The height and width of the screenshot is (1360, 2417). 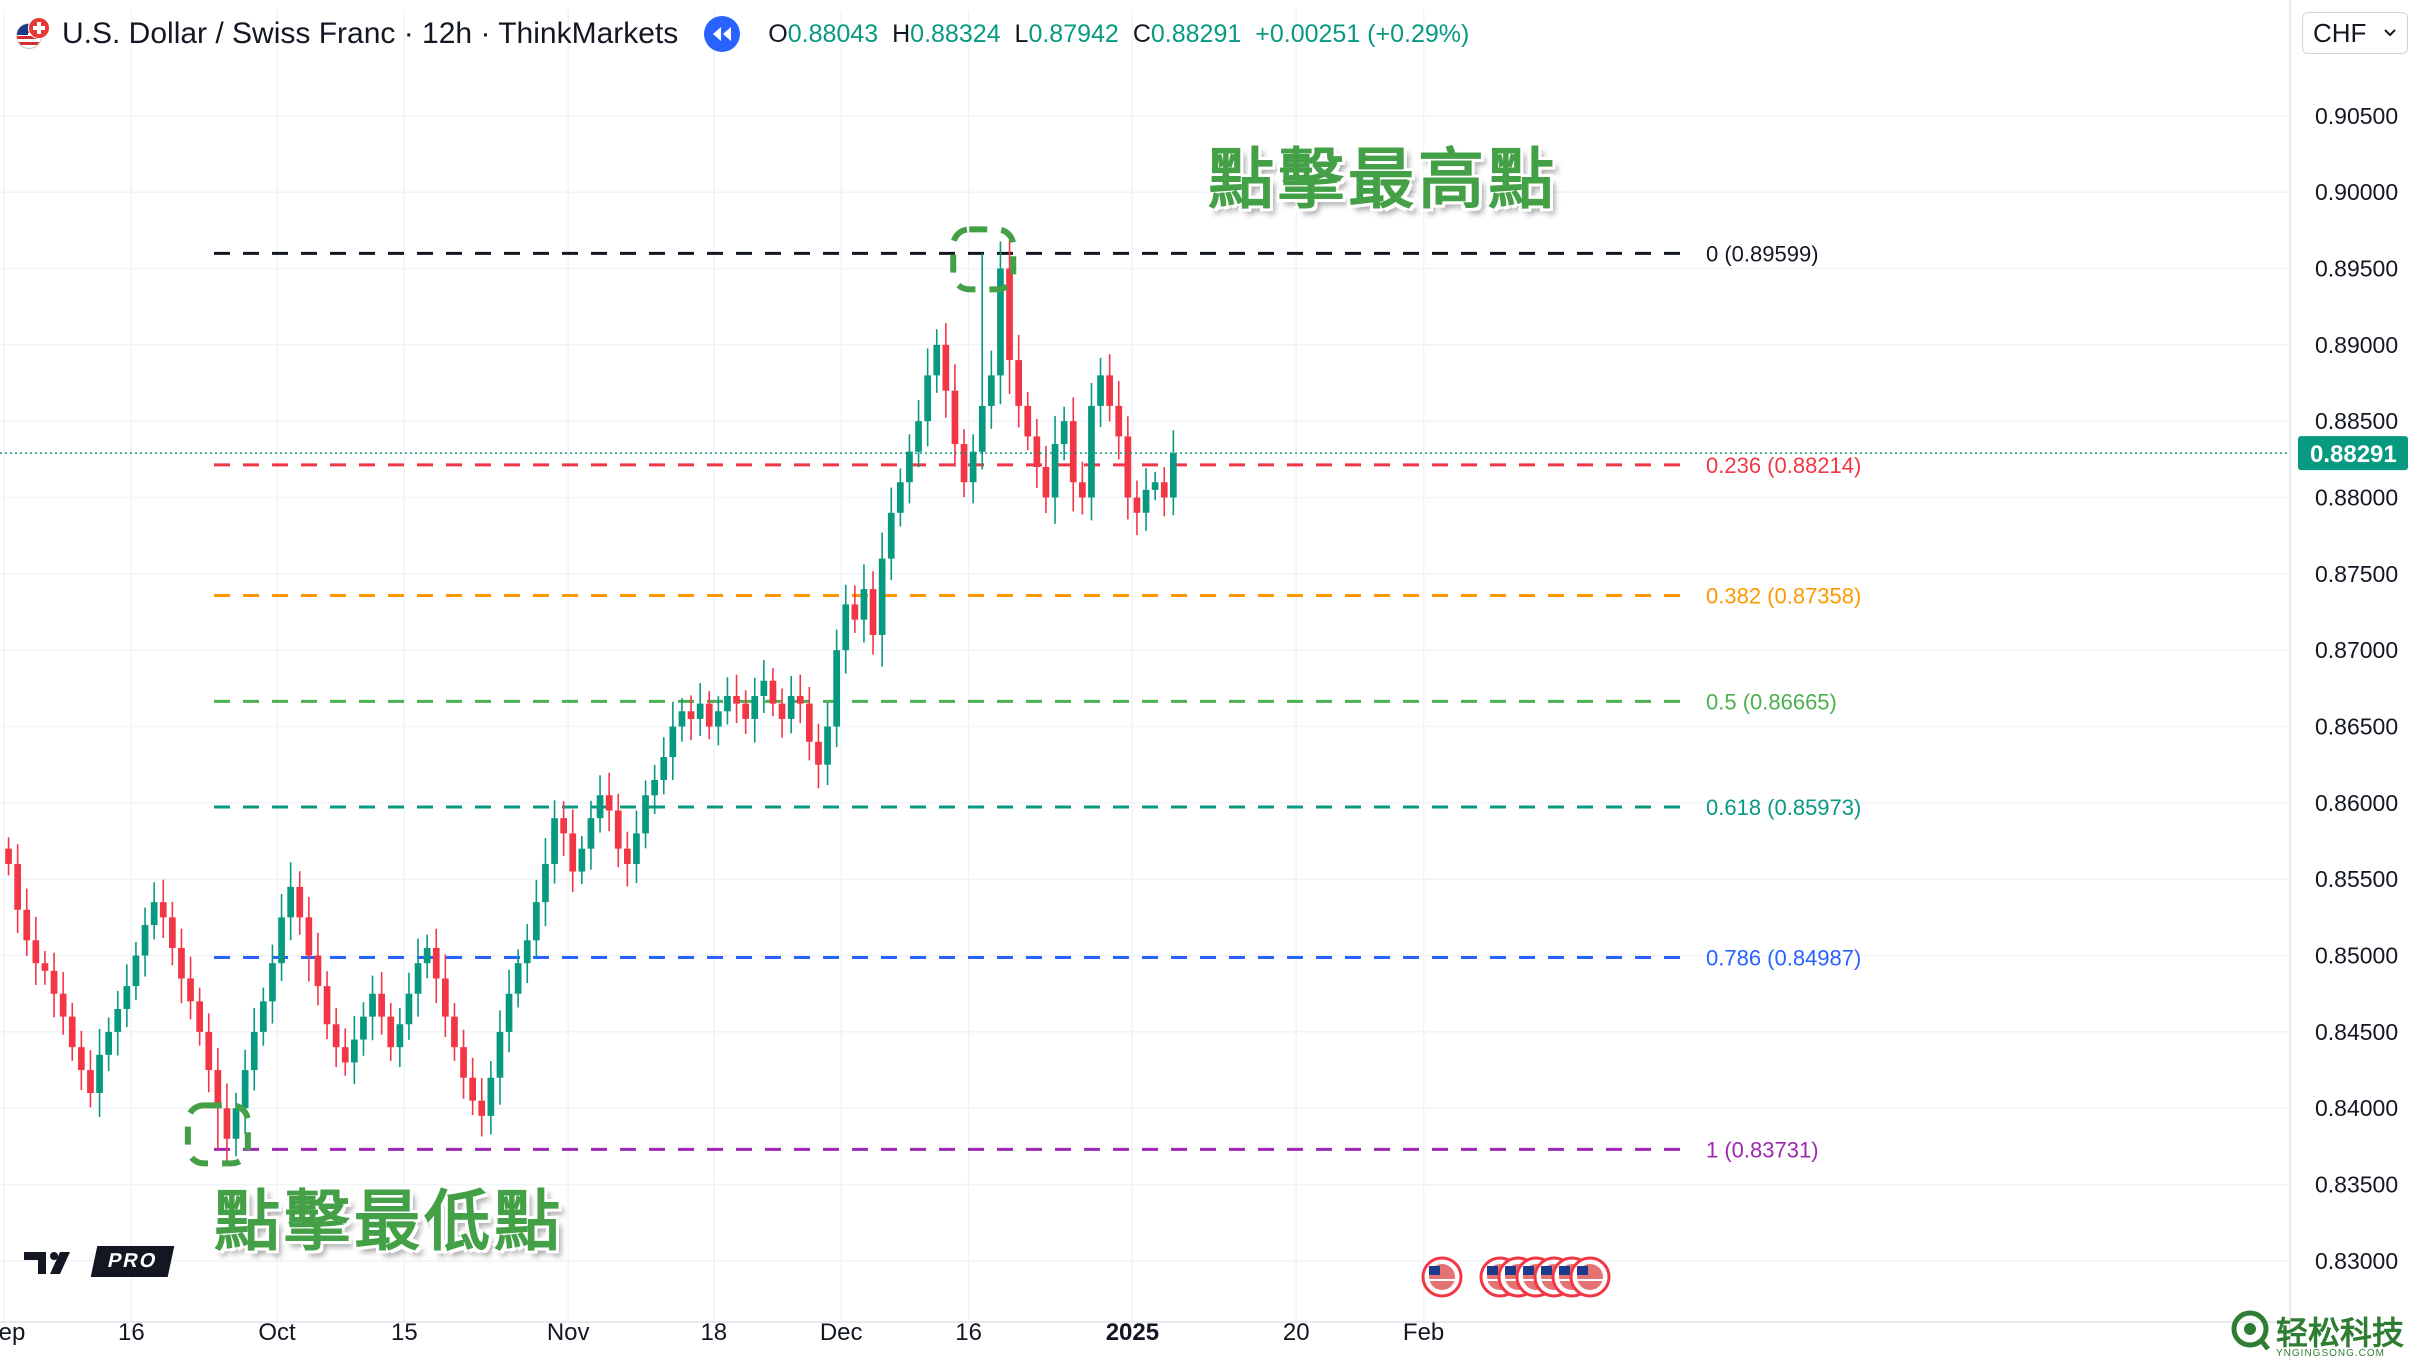 What do you see at coordinates (1783, 958) in the screenshot?
I see `fib-label-0.786: 0.786 (0.84987)` at bounding box center [1783, 958].